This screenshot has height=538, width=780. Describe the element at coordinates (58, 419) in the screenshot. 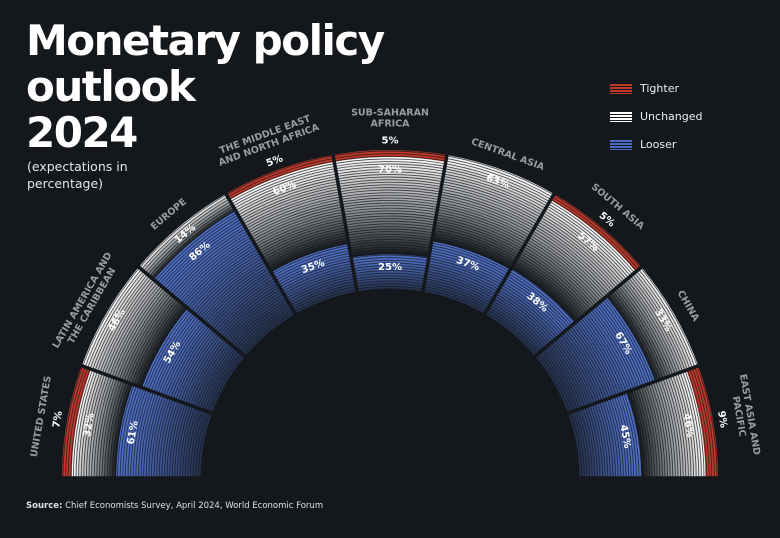

I see `data-label-tighter: 7%` at that location.